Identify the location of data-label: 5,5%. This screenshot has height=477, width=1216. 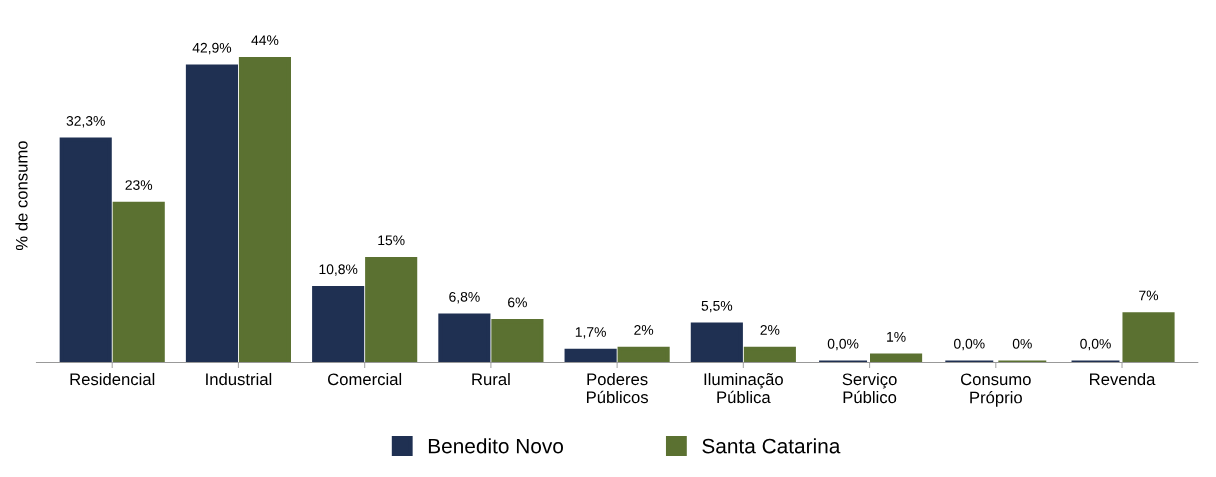
(717, 306).